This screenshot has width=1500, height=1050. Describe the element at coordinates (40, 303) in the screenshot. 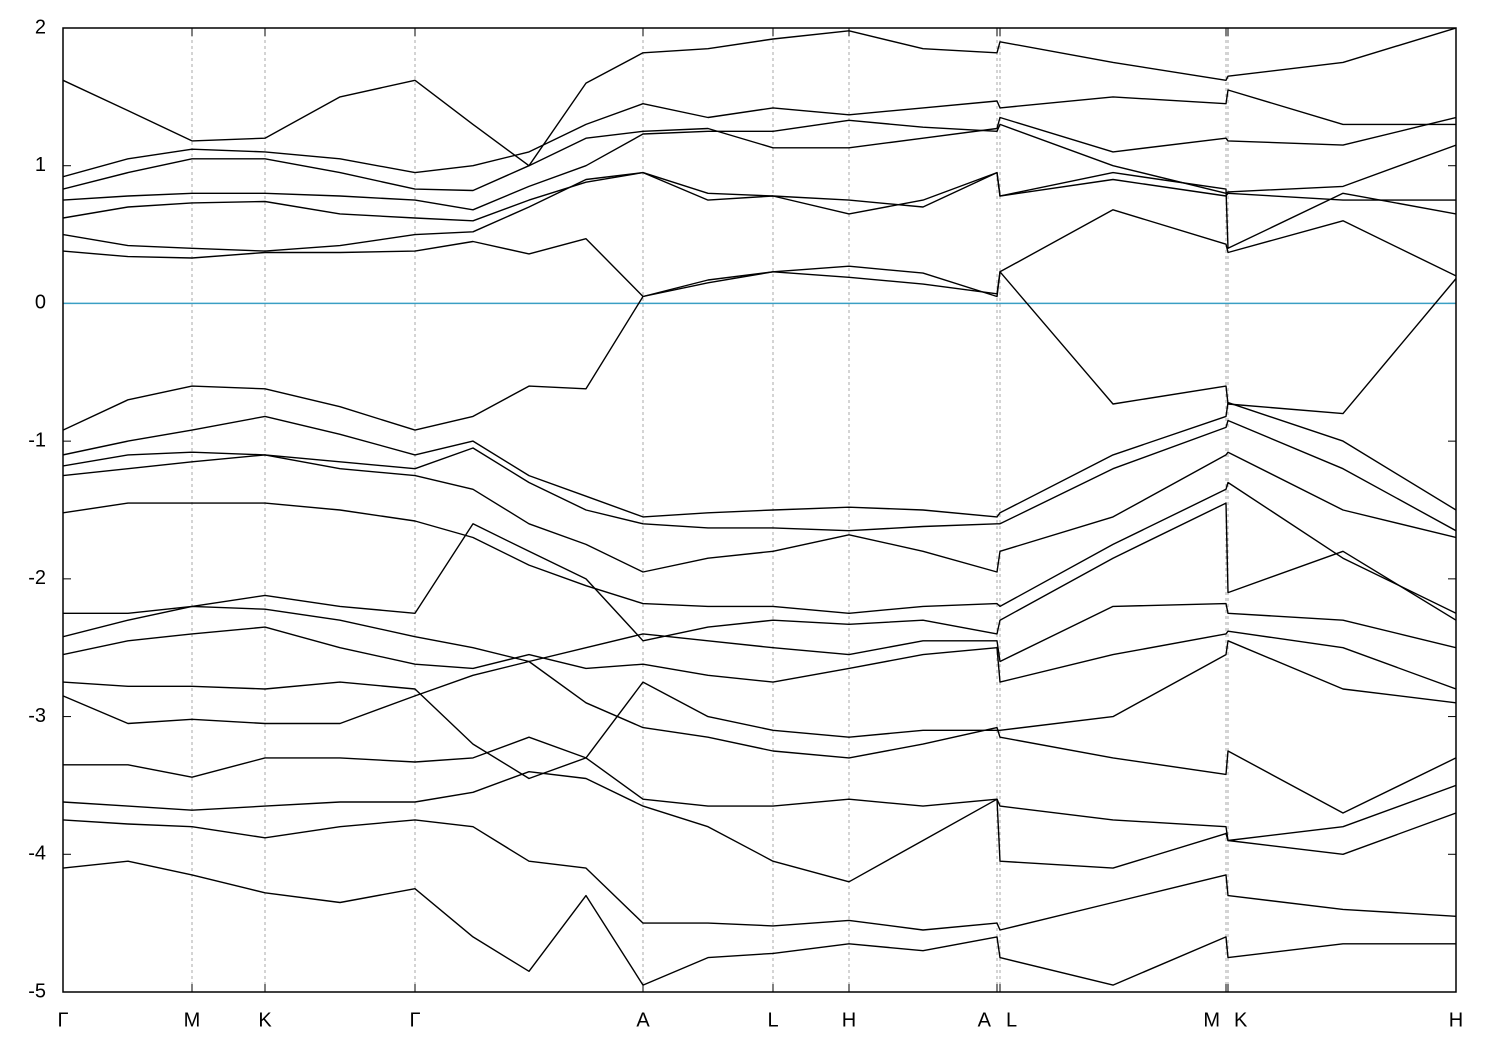

I see `y-tick-label: 0` at that location.